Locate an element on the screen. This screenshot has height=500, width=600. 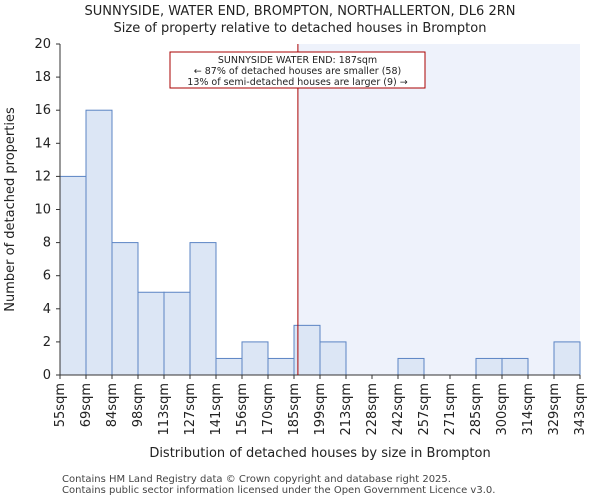
x-tick-label: 170sqm is located at coordinates (268, 409).